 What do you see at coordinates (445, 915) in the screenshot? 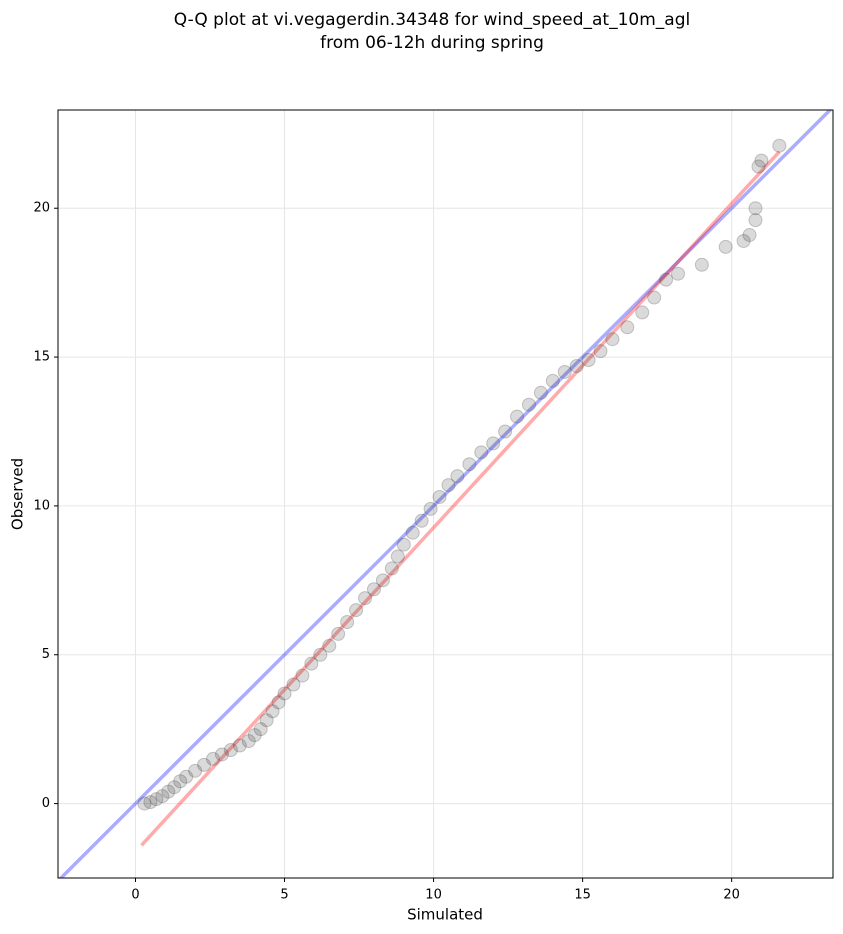
I see `x-axis-label: Simulated` at bounding box center [445, 915].